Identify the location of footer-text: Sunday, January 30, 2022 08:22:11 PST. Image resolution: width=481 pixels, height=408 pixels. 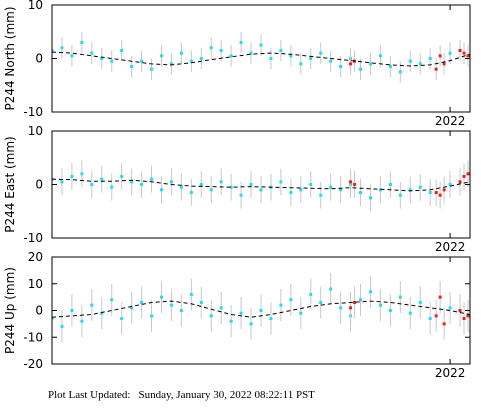
(227, 395).